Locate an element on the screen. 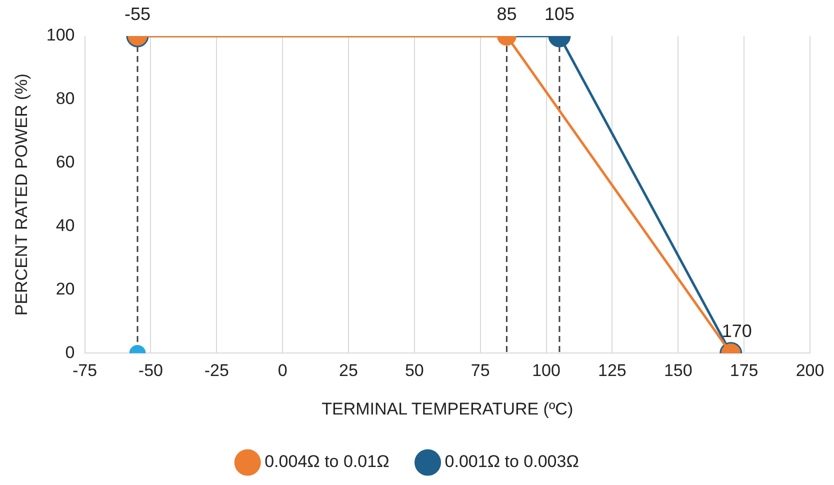 The width and height of the screenshot is (834, 485). annotation: 170 is located at coordinates (737, 331).